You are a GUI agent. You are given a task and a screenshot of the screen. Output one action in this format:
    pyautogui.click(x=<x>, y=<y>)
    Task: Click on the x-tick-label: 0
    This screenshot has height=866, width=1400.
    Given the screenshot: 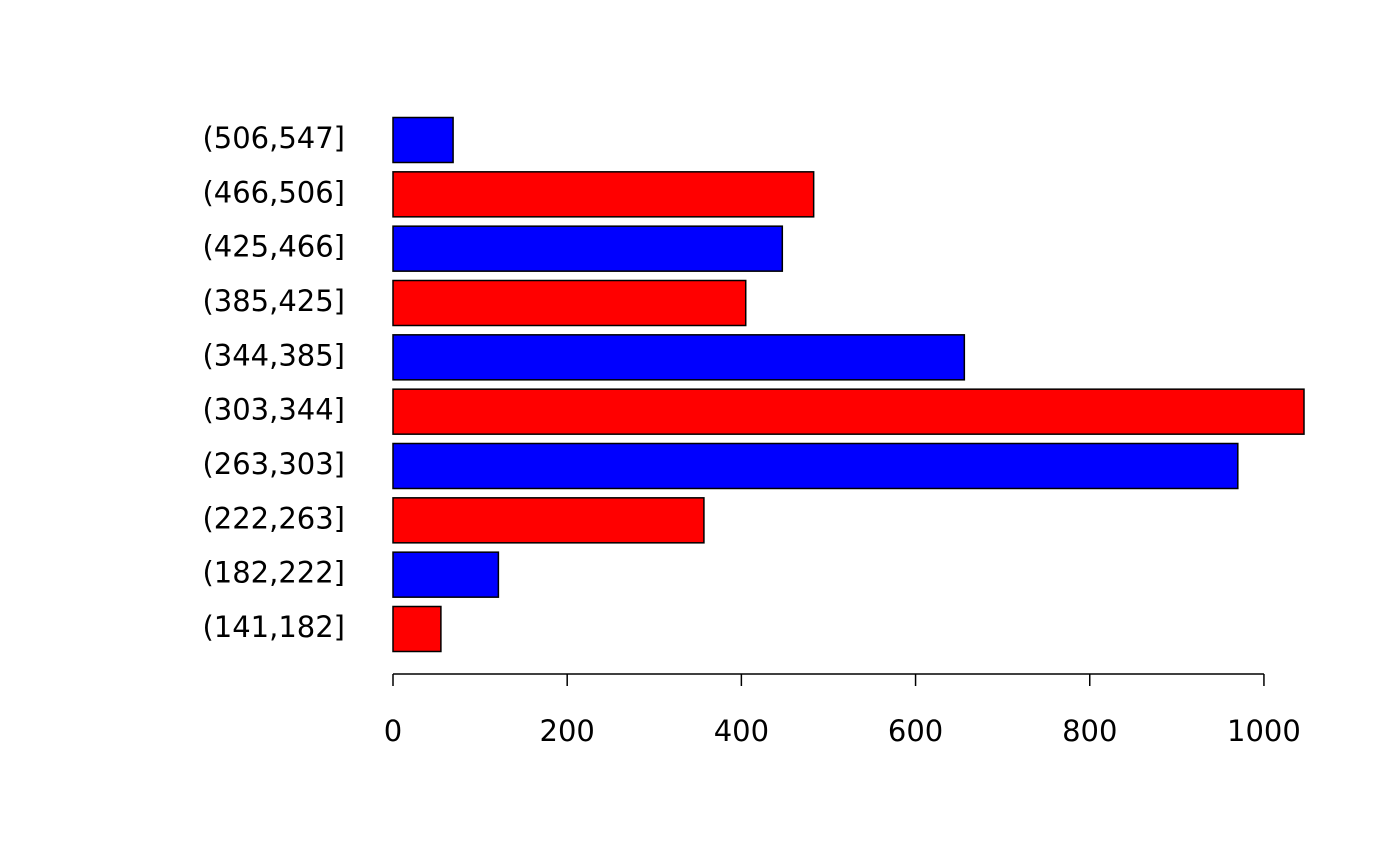 What is the action you would take?
    pyautogui.click(x=393, y=731)
    